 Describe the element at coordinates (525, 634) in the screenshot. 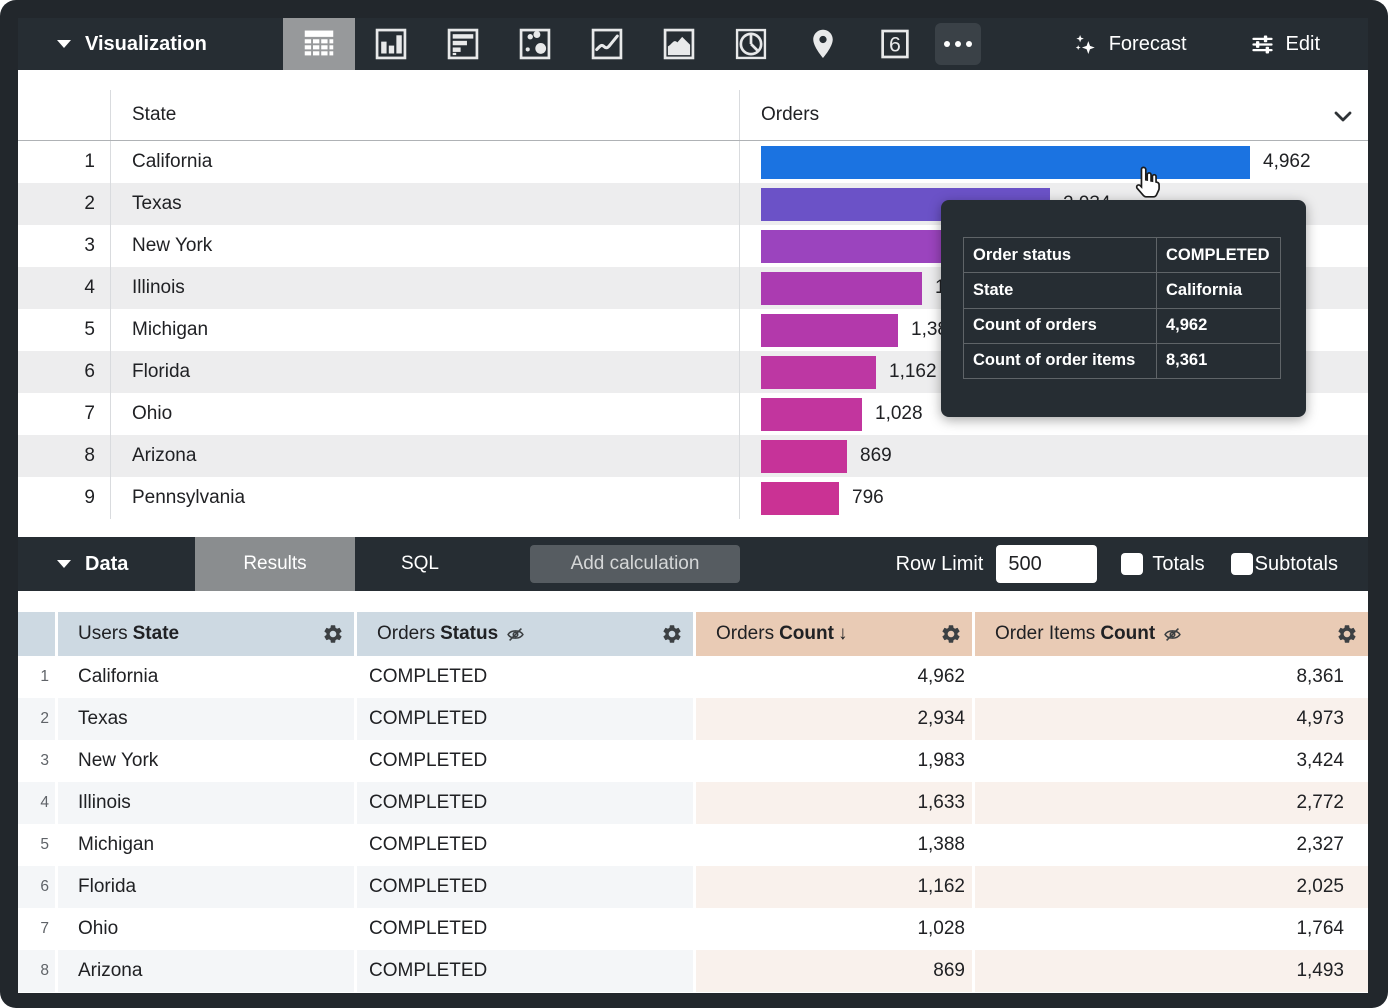

I see `column-header-status: Orders Status` at that location.